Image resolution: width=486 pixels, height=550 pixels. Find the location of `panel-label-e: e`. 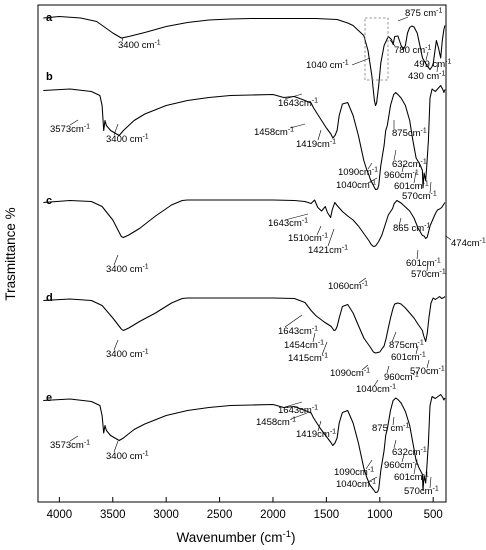

panel-label-e: e is located at coordinates (49, 398).